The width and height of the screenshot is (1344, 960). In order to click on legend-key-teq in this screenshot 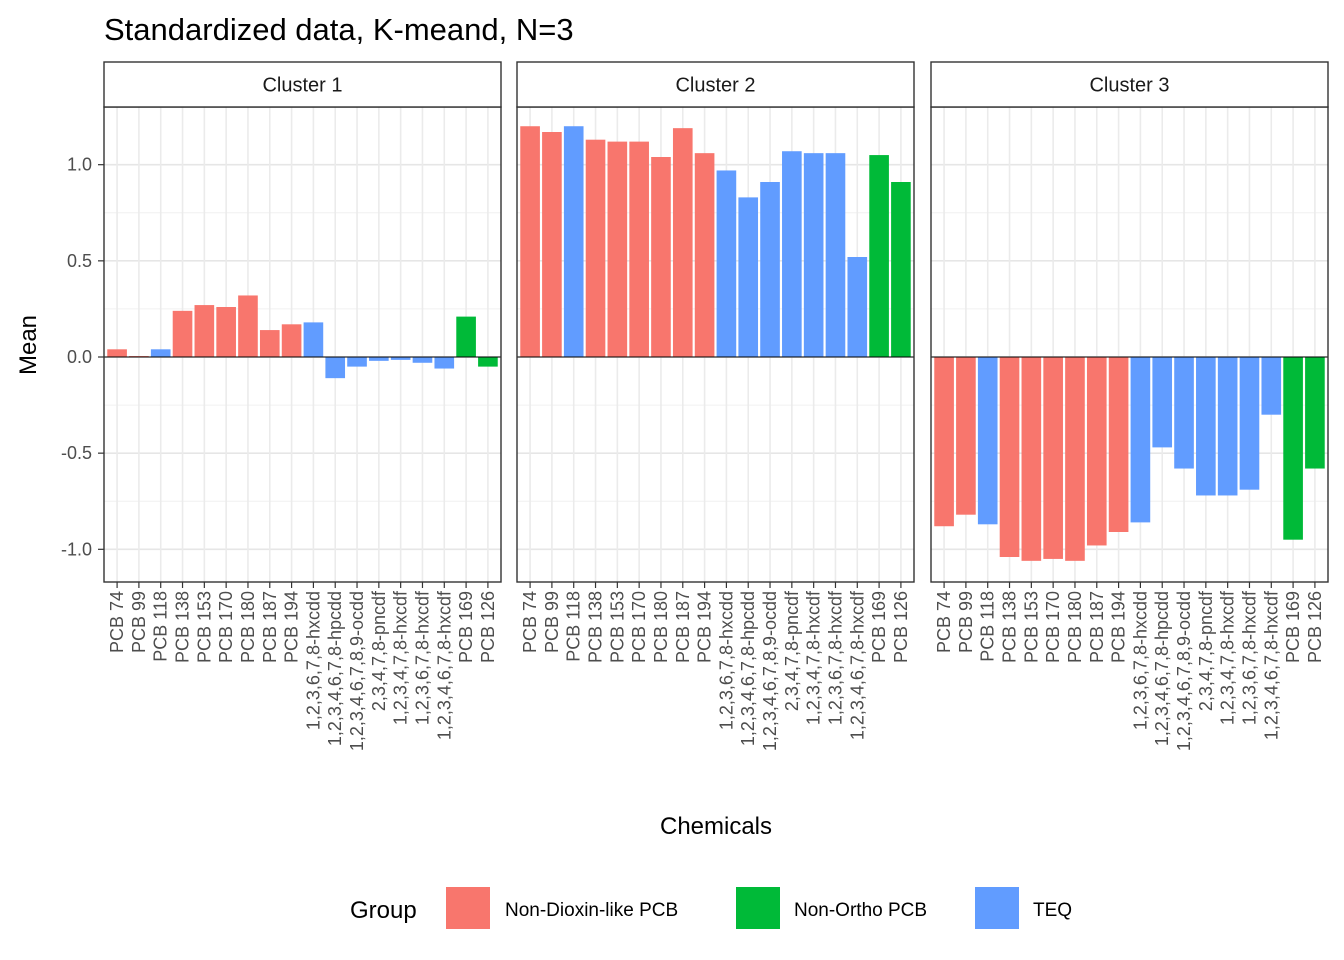, I will do `click(997, 908)`.